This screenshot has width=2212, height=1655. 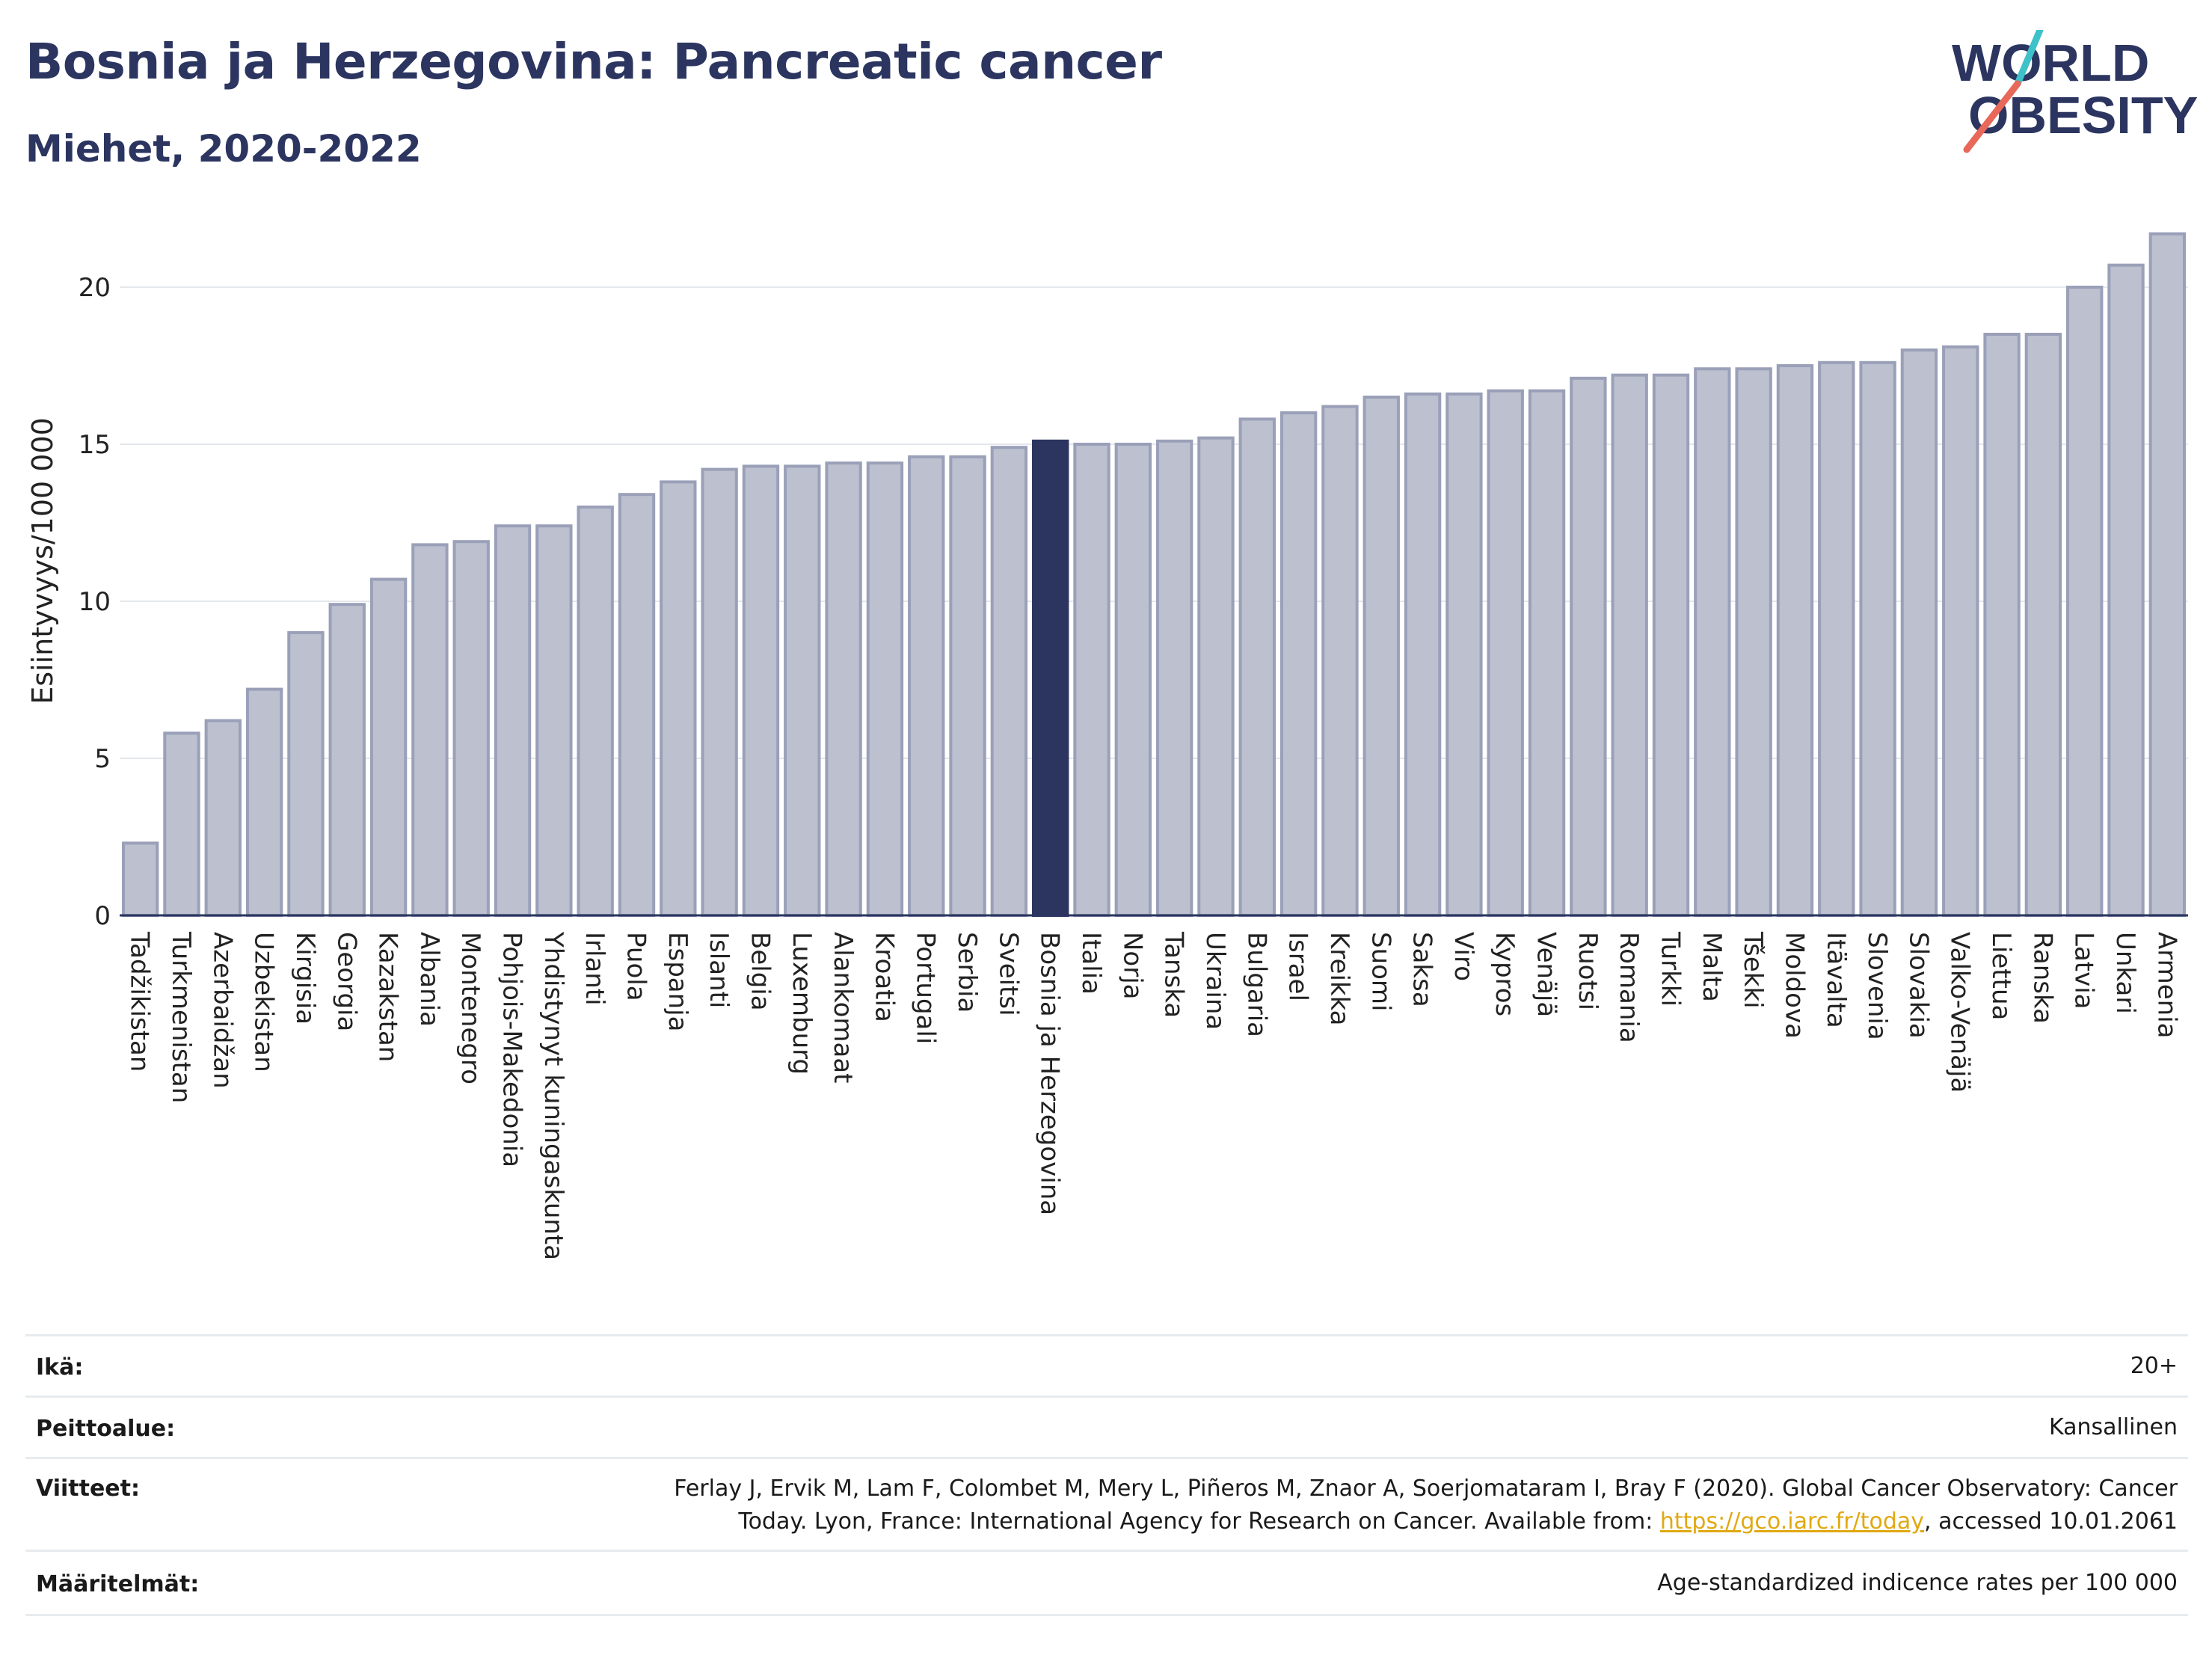 I want to click on x-tick-label: Montenegro, so click(x=470, y=1008).